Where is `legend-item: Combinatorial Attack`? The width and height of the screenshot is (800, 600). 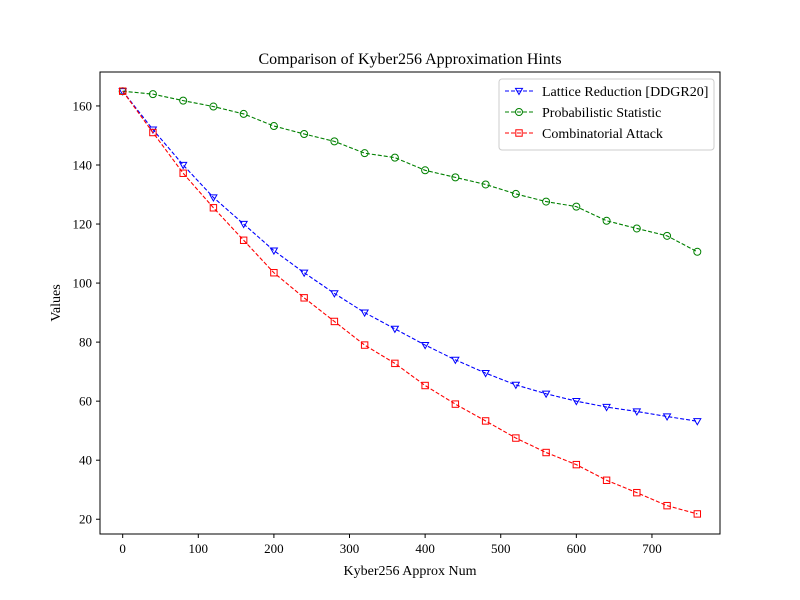 legend-item: Combinatorial Attack is located at coordinates (584, 134).